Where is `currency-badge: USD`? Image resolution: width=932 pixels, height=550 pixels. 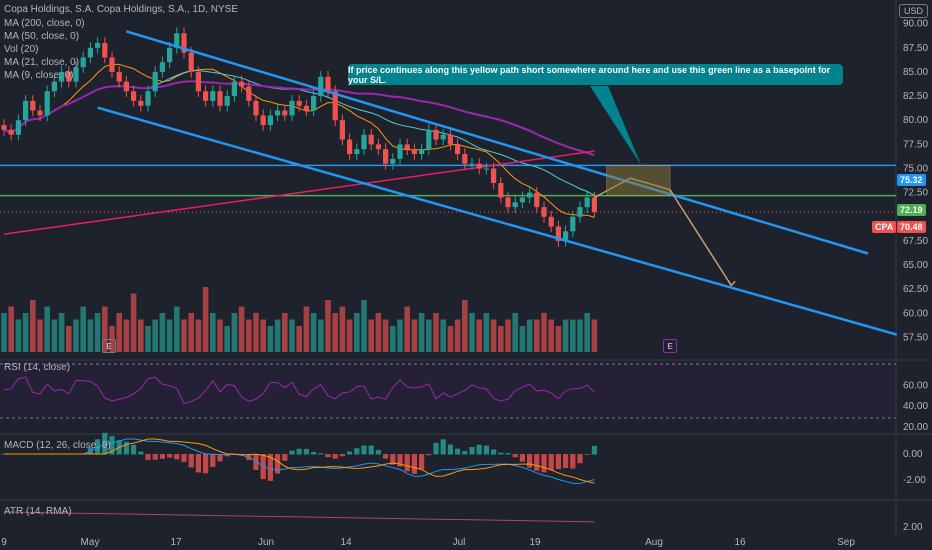
currency-badge: USD is located at coordinates (913, 11).